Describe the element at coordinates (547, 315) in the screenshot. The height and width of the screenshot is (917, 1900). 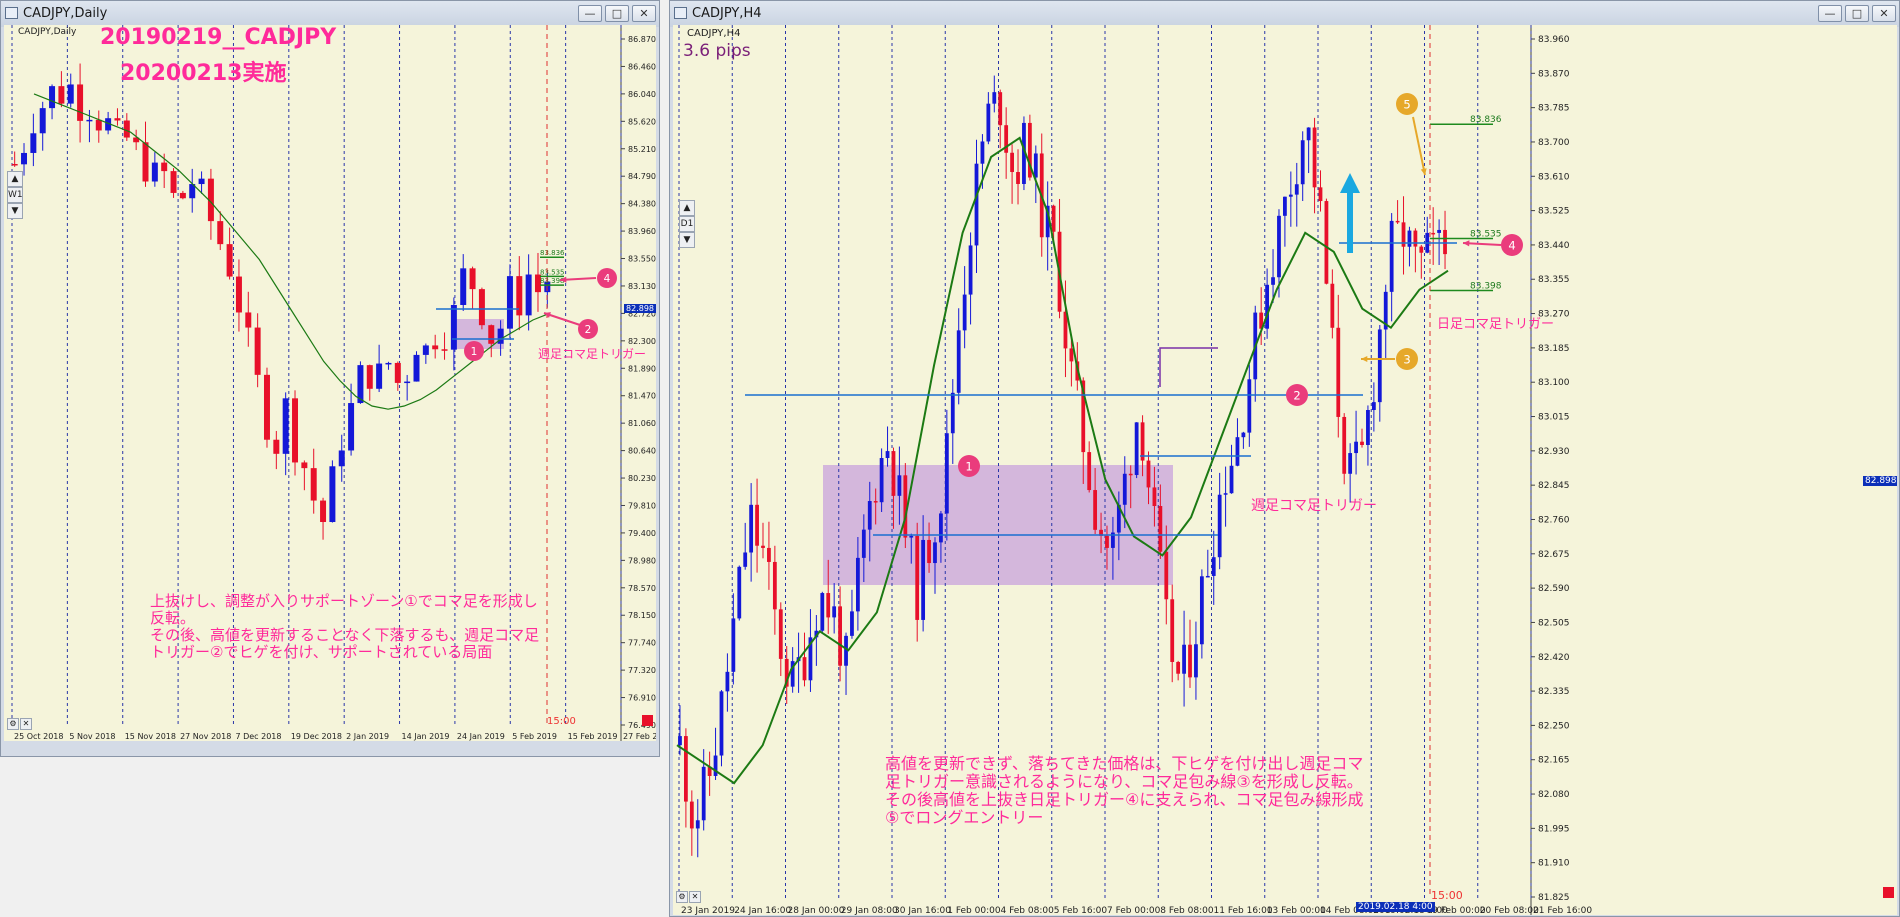
I see `marker-2-arrow-head` at that location.